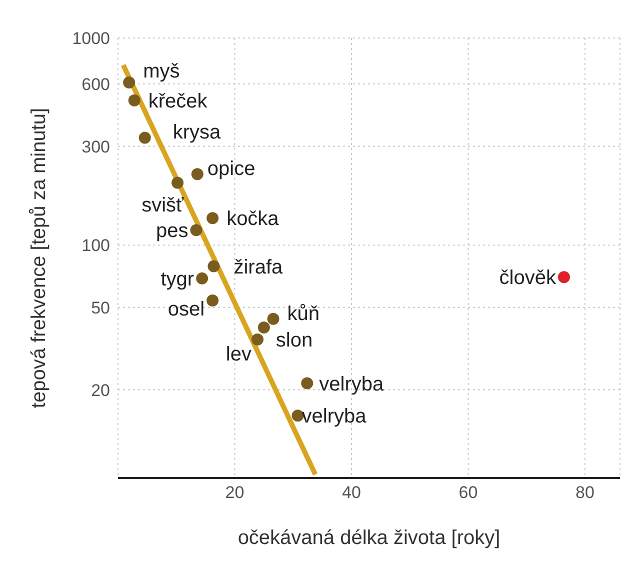 The height and width of the screenshot is (586, 638). I want to click on x-tick-label: 40, so click(351, 492).